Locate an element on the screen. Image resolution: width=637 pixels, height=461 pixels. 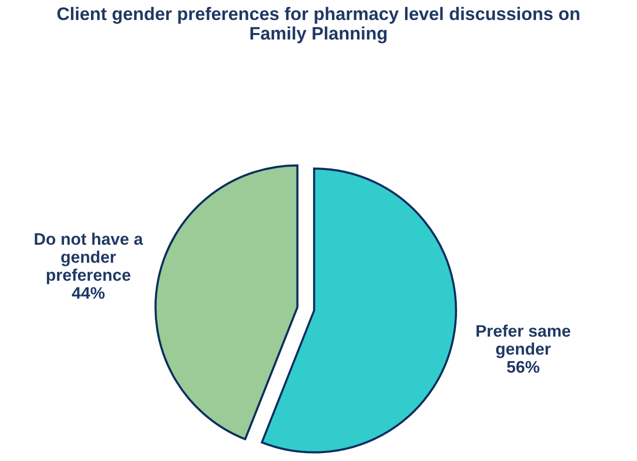
data-label: 44% is located at coordinates (88, 293).